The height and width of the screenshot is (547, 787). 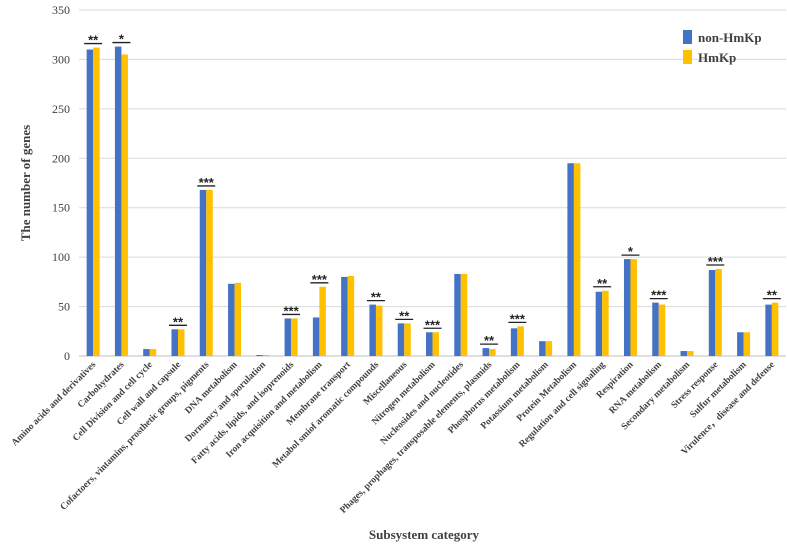 I want to click on x-tick-label: RNA metabolism, so click(x=636, y=388).